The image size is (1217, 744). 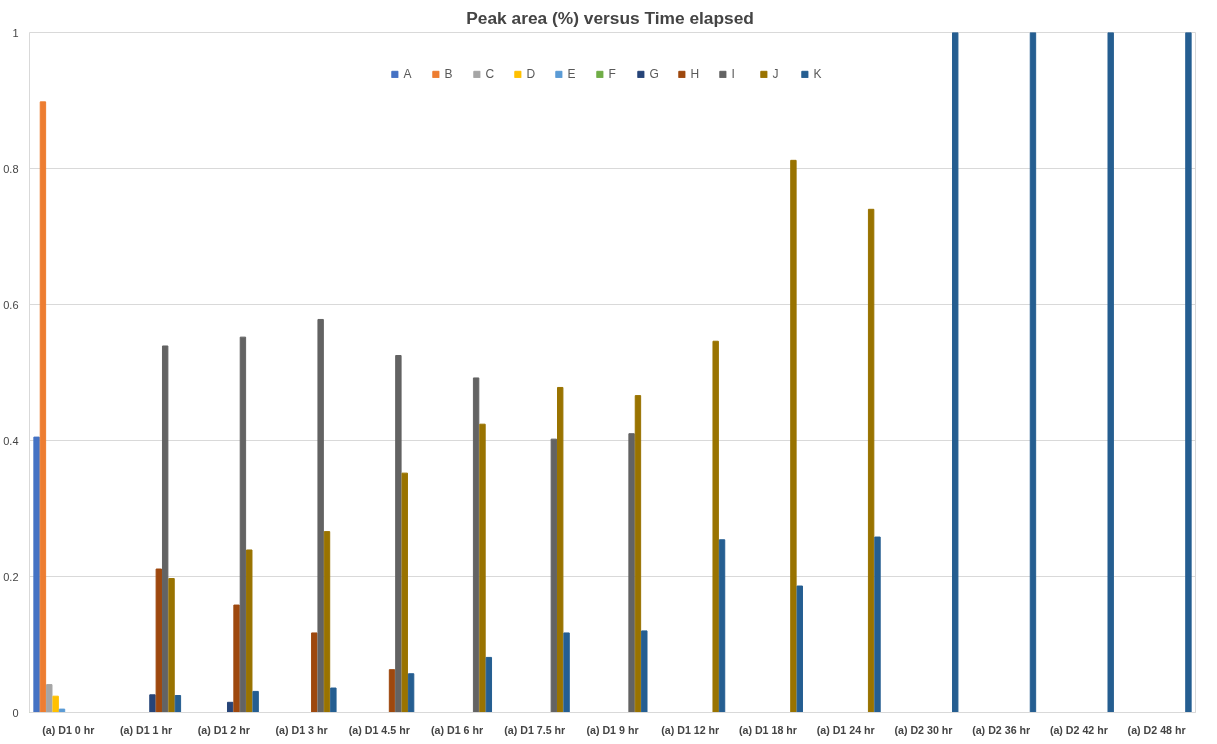 What do you see at coordinates (612, 74) in the screenshot?
I see `legend-label: F` at bounding box center [612, 74].